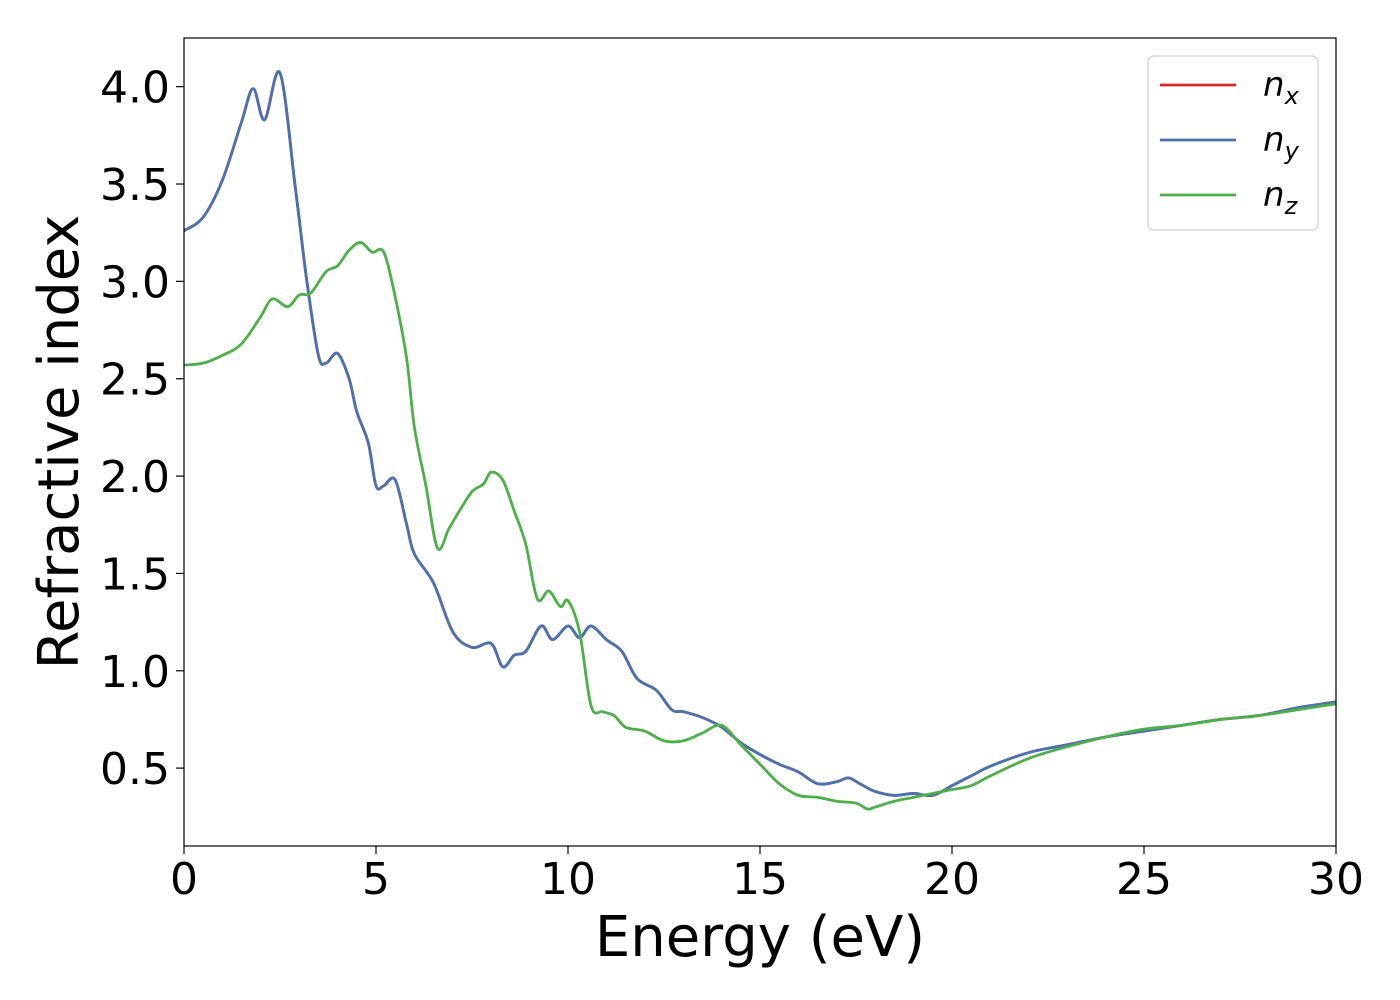  Describe the element at coordinates (376, 879) in the screenshot. I see `x-tick-label: 5` at that location.